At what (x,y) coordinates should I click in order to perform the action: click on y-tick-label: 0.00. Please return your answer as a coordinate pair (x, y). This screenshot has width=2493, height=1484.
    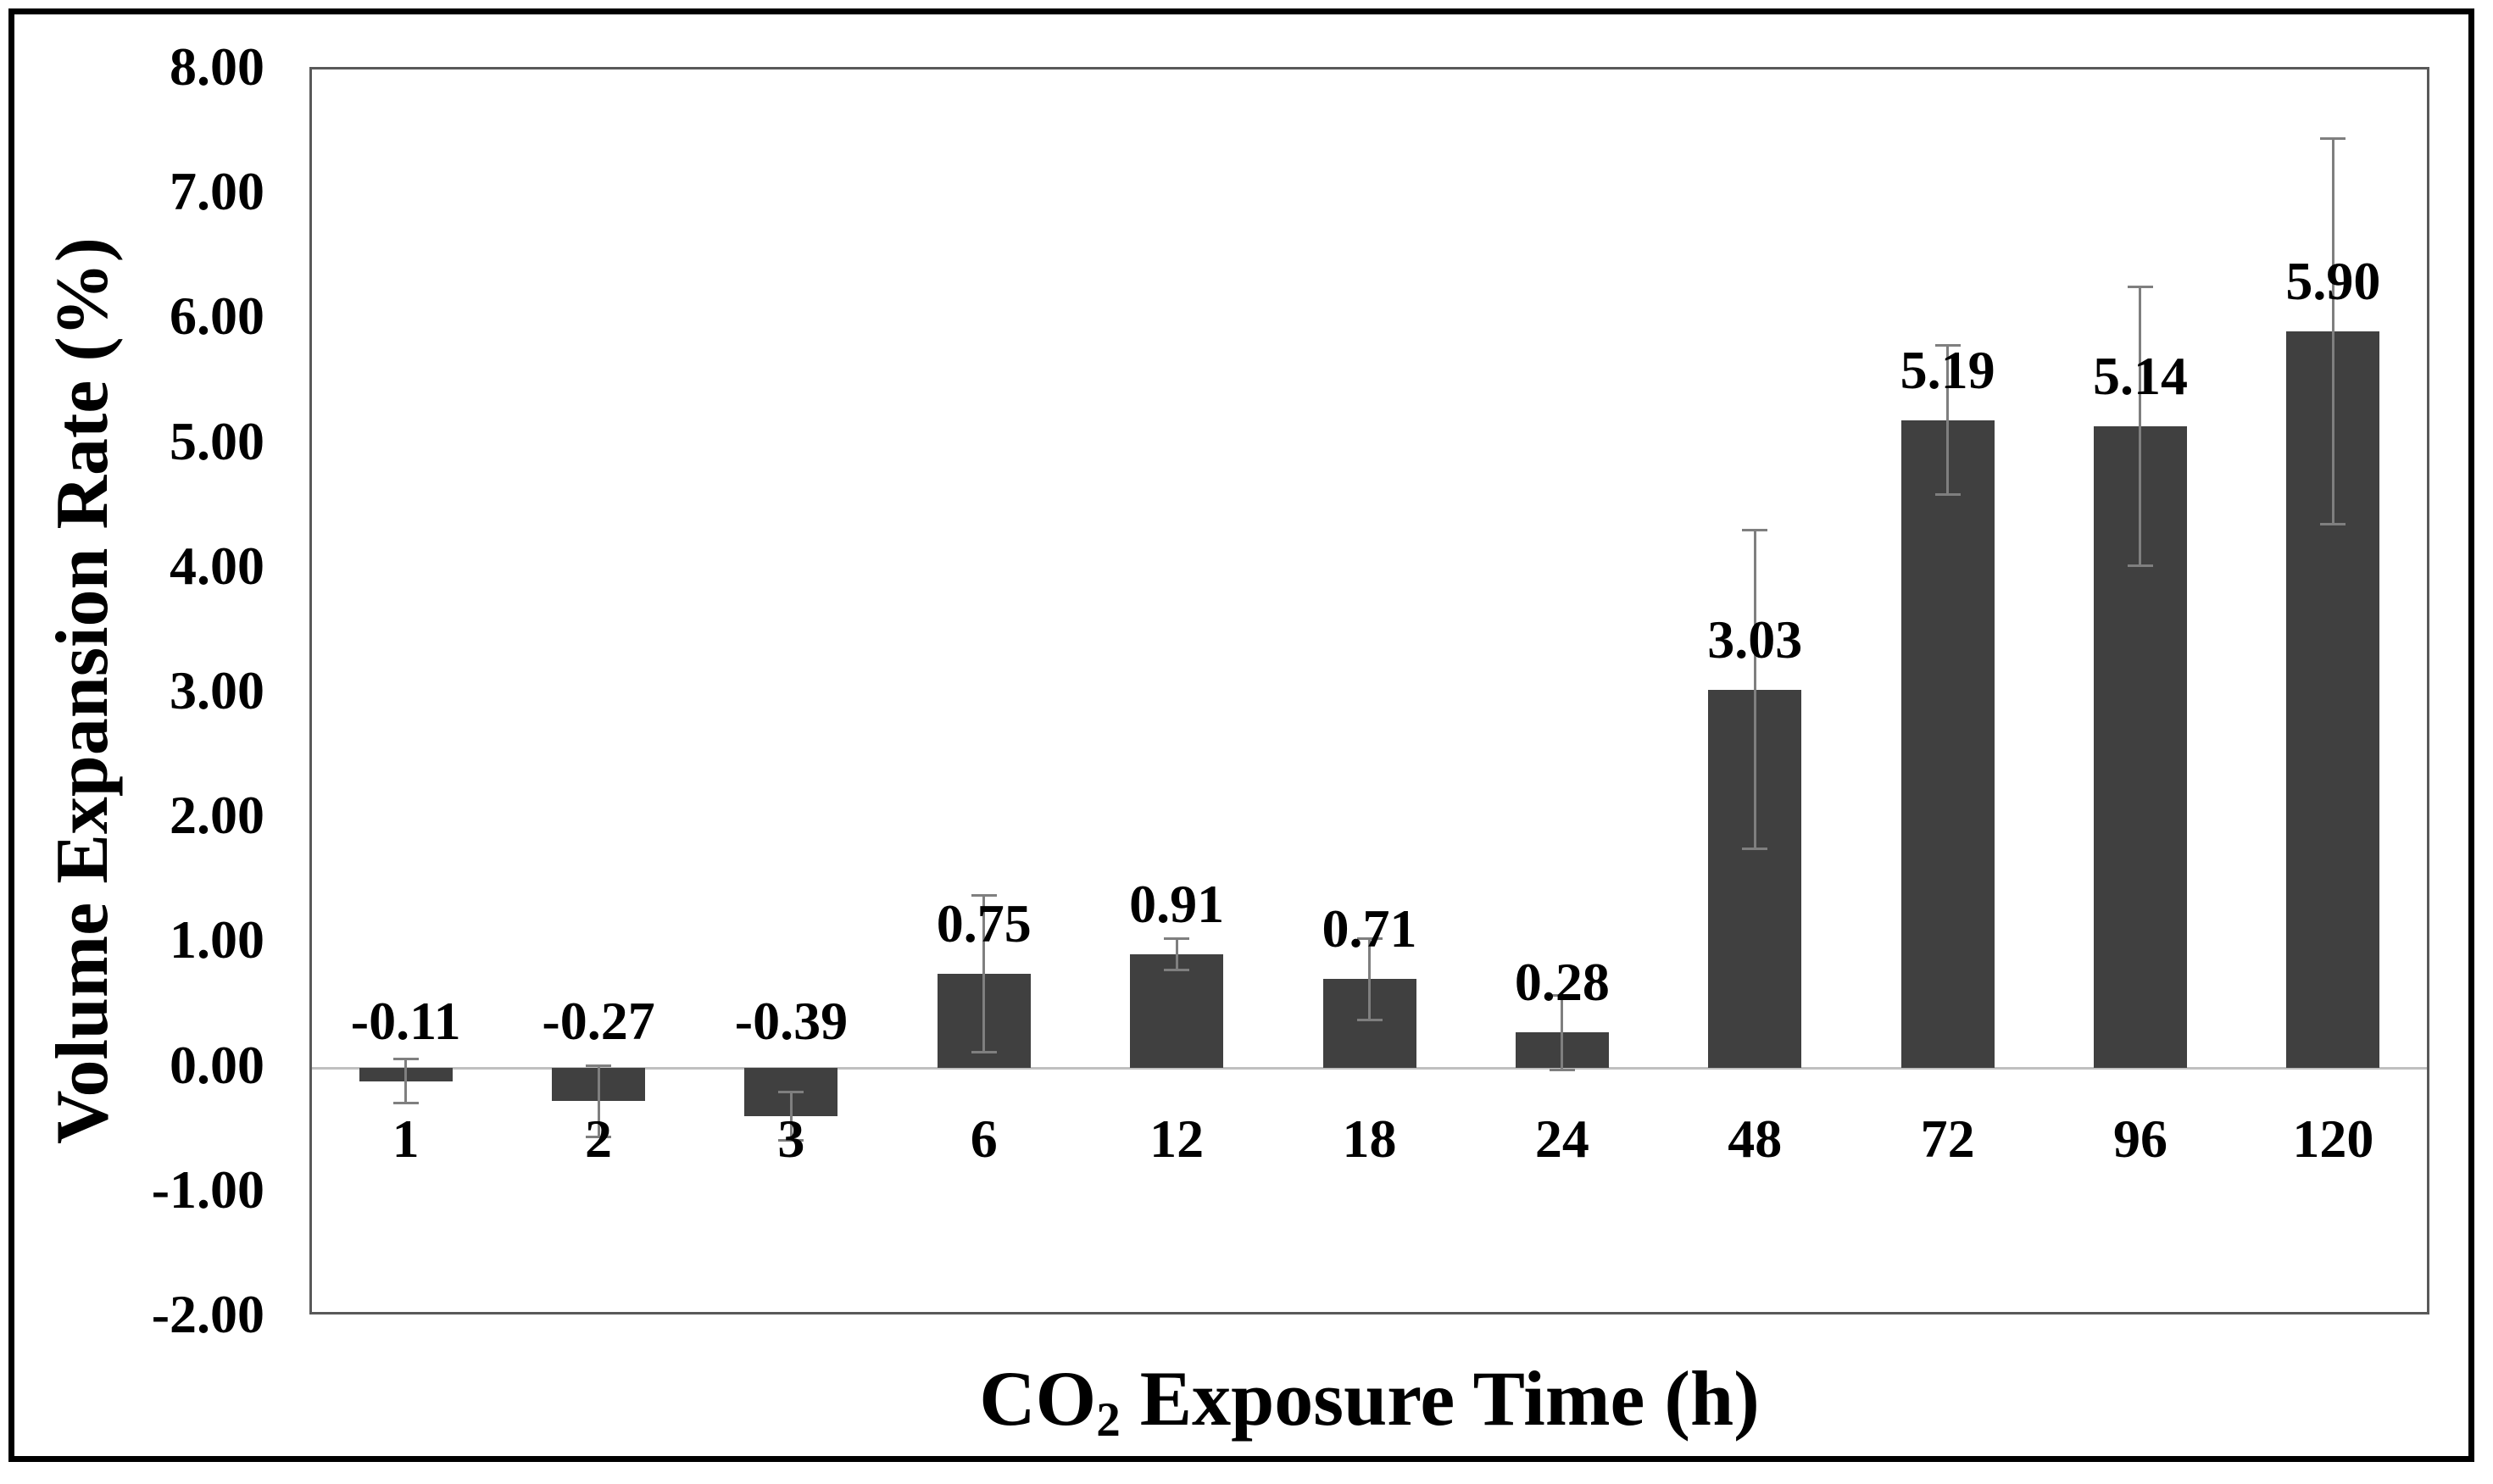
    Looking at the image, I should click on (217, 1065).